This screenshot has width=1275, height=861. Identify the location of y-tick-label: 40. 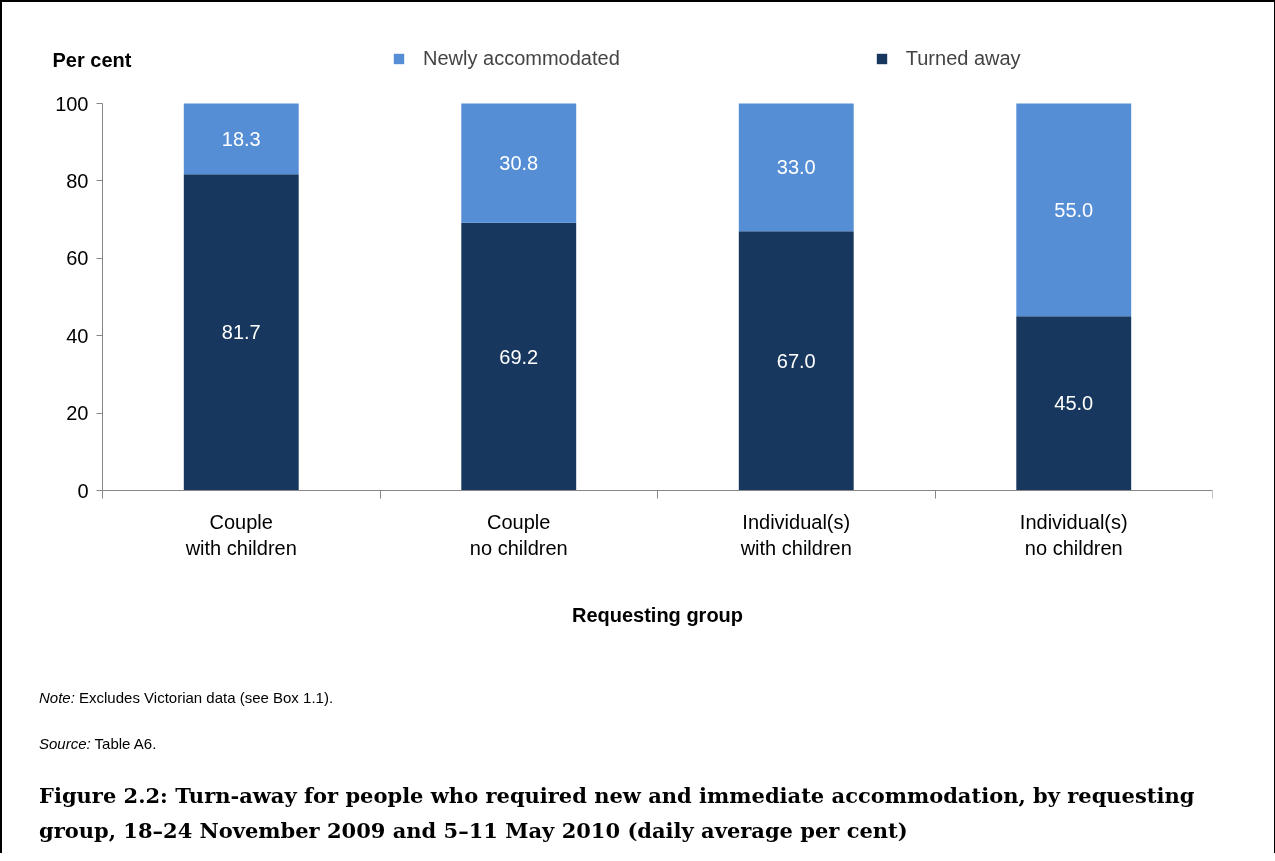
(77, 335).